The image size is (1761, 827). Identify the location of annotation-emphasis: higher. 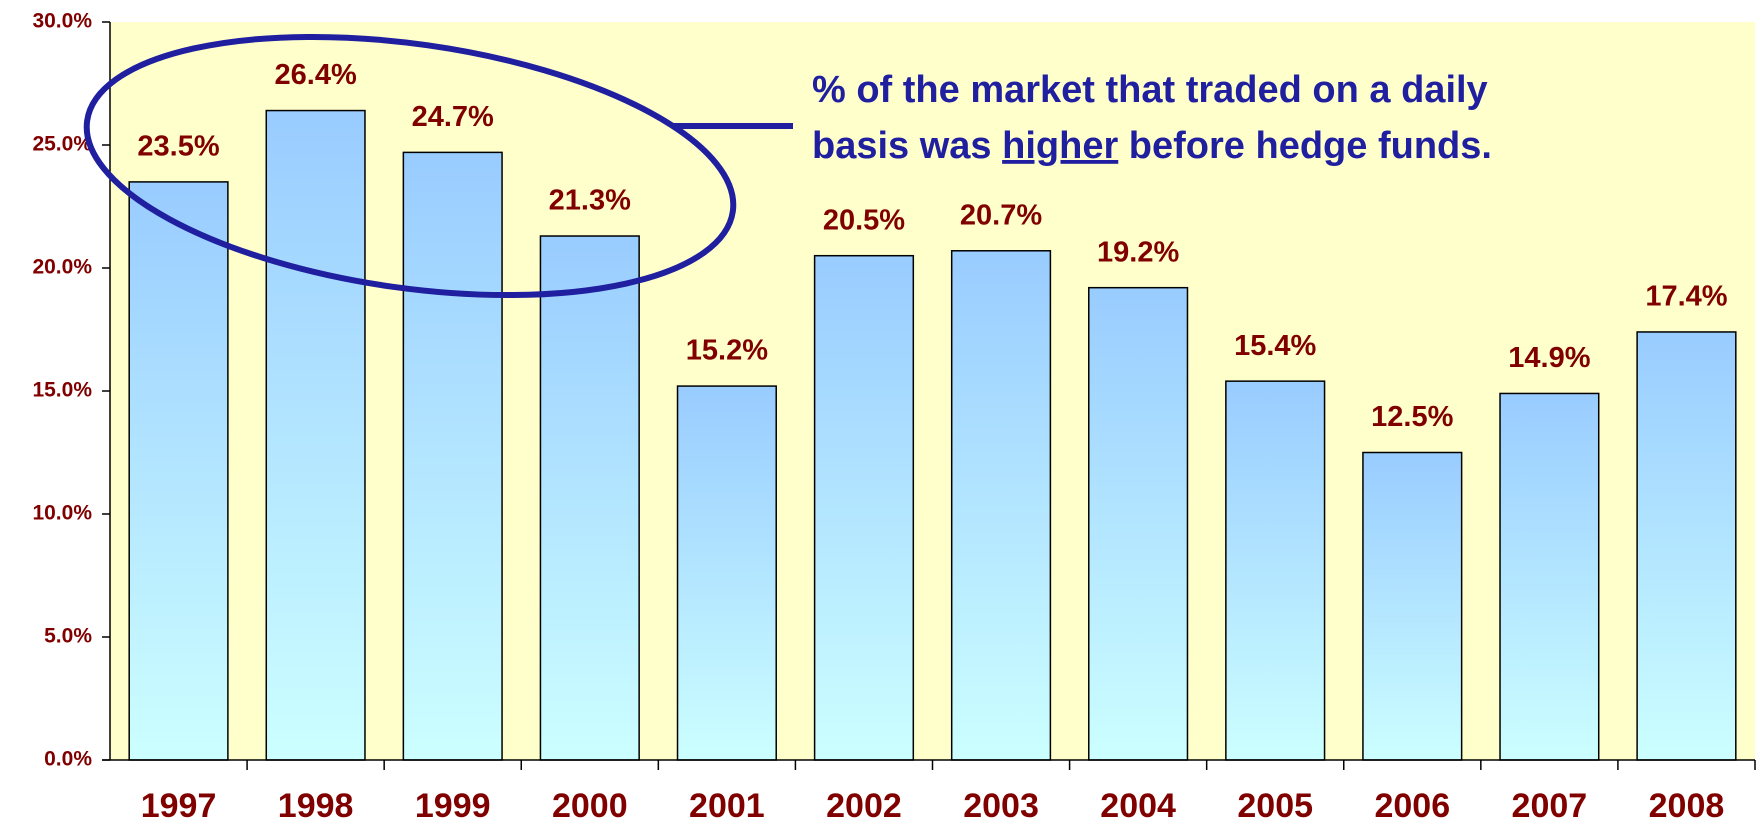
(1060, 146).